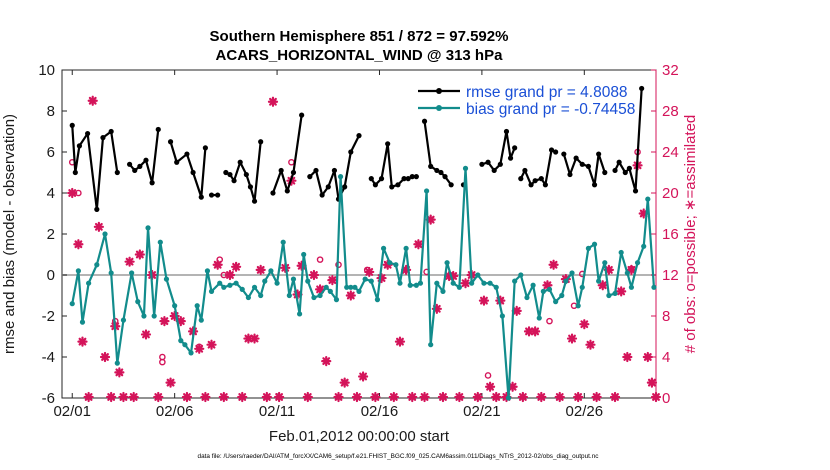  Describe the element at coordinates (360, 55) in the screenshot. I see `chart-subtitle: ACARS_HORIZONTAL_WIND @ 313 hPa` at that location.